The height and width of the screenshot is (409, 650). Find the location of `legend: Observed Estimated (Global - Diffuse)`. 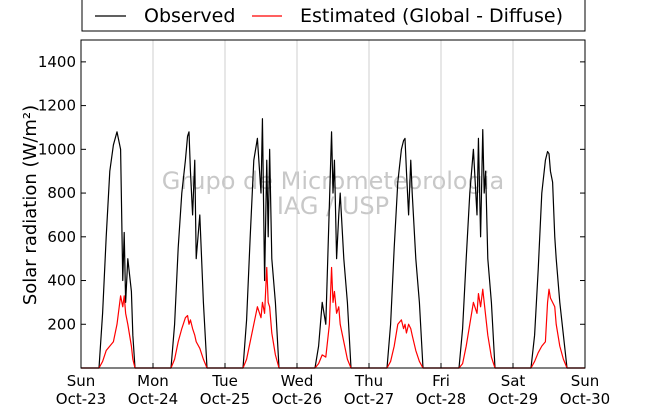

legend: Observed Estimated (Global - Diffuse) is located at coordinates (333, 16).